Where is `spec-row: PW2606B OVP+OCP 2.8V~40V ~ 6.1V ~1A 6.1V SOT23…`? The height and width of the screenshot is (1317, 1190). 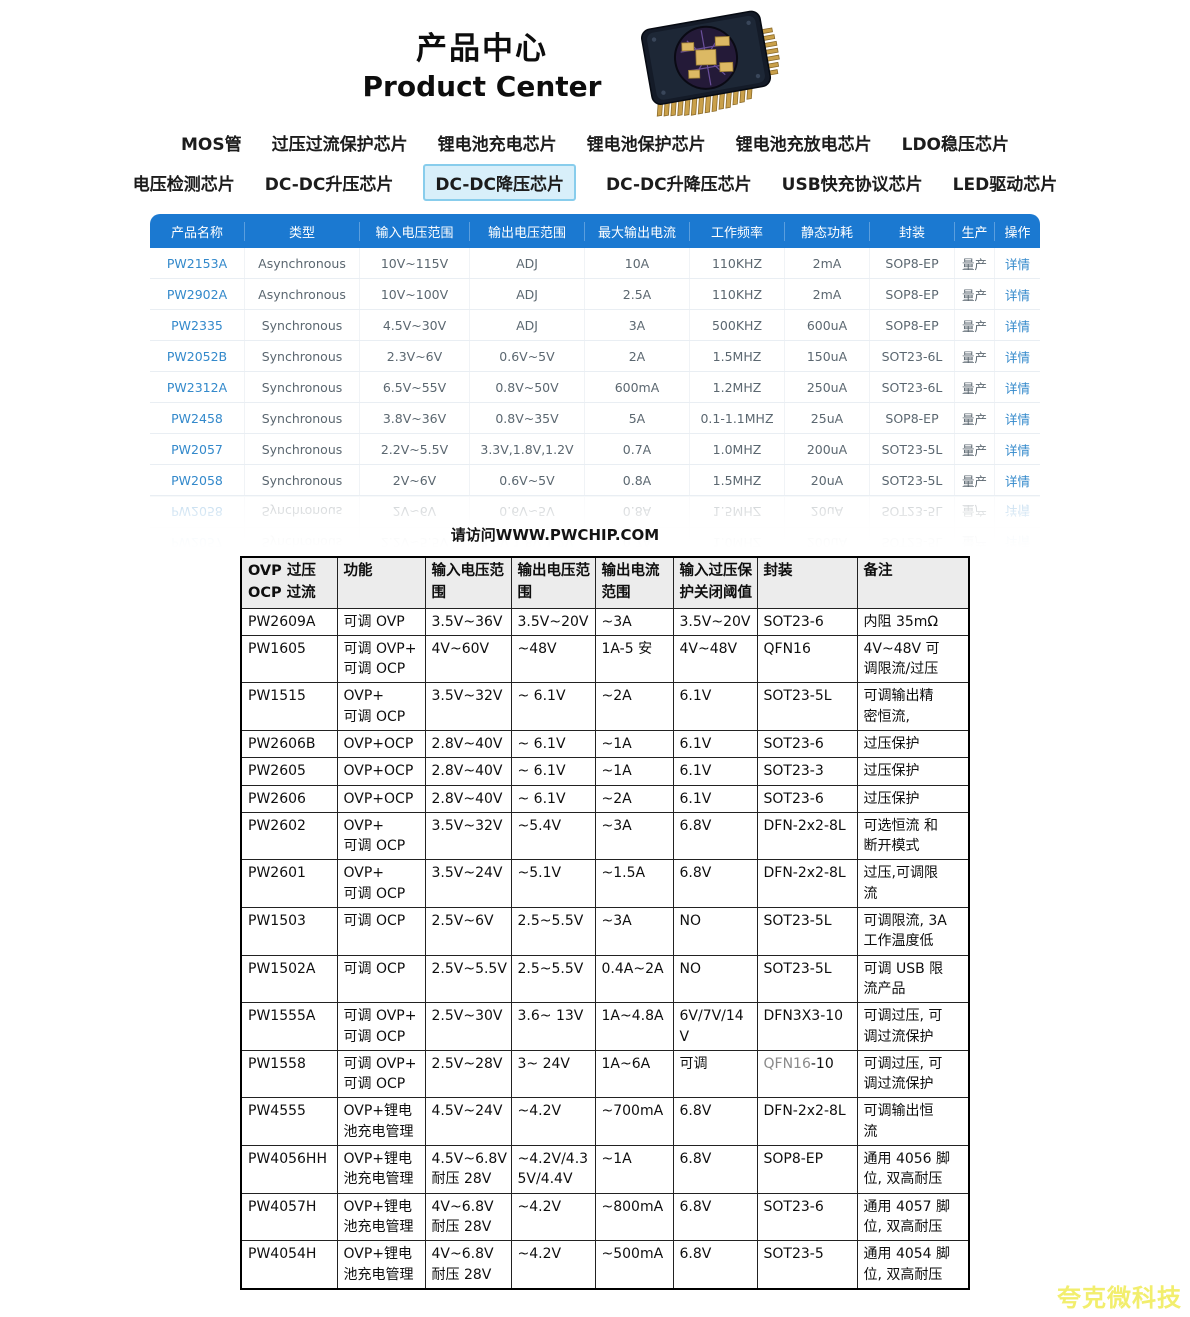
spec-row: PW2606B OVP+OCP 2.8V~40V ~ 6.1V ~1A 6.1V SOT23… is located at coordinates (605, 744).